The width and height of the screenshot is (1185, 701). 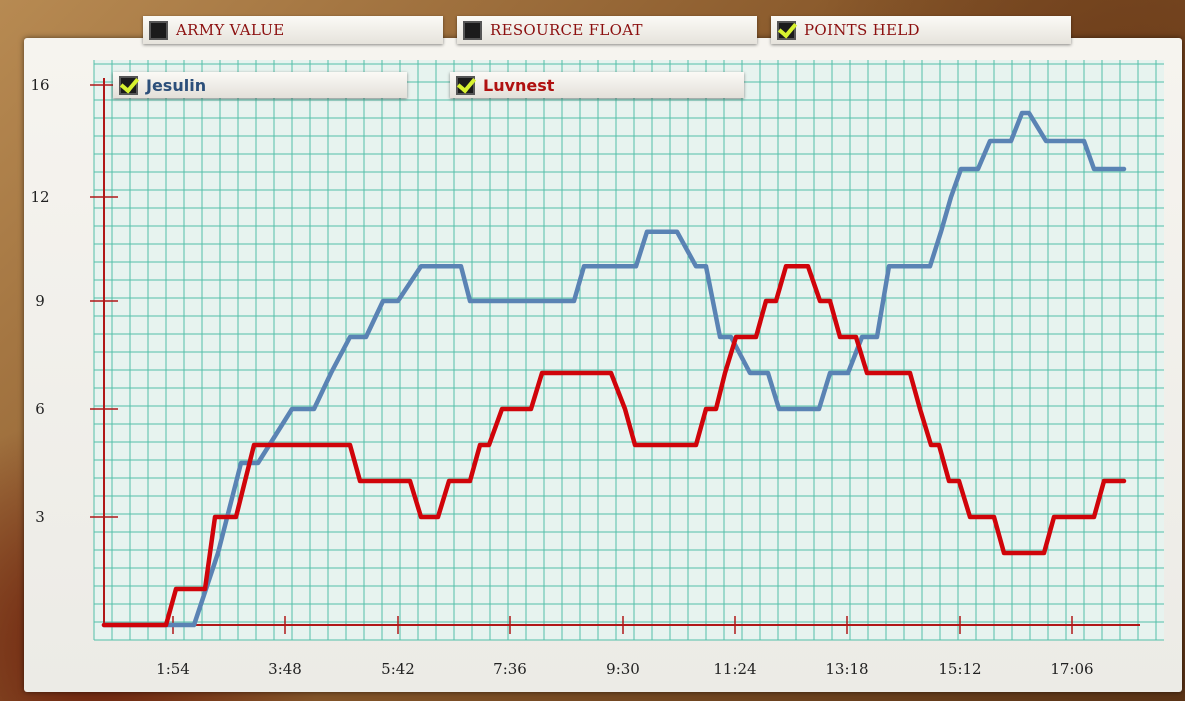 I want to click on x-tick-label: 7:36, so click(x=510, y=669).